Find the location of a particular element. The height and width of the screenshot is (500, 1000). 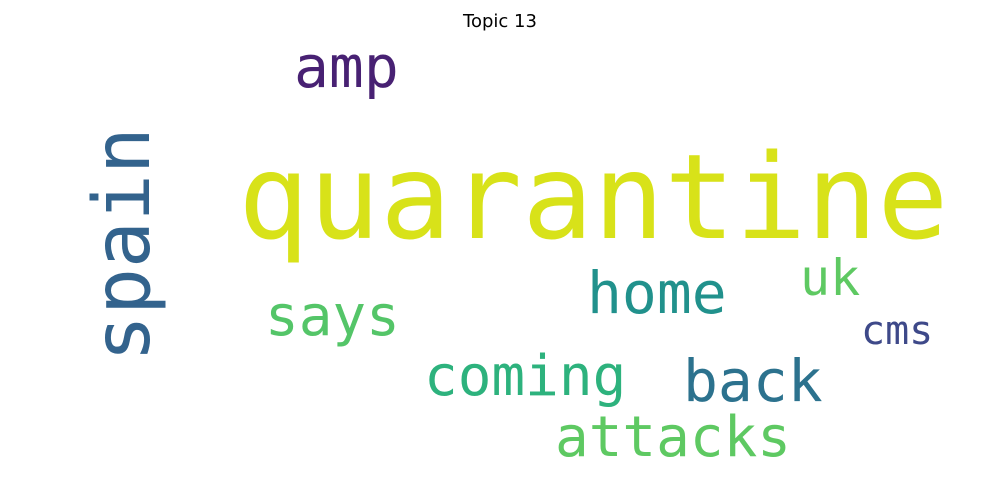

word-amp: amp is located at coordinates (346, 67).